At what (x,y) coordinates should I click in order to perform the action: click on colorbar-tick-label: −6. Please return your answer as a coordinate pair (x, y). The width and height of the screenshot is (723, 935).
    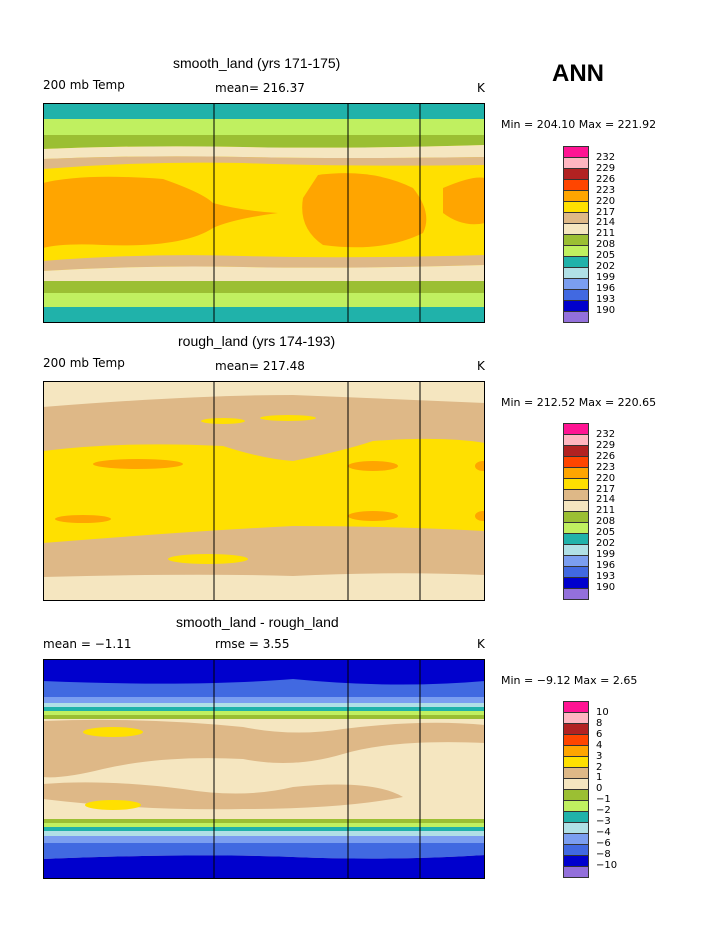
    Looking at the image, I should click on (603, 843).